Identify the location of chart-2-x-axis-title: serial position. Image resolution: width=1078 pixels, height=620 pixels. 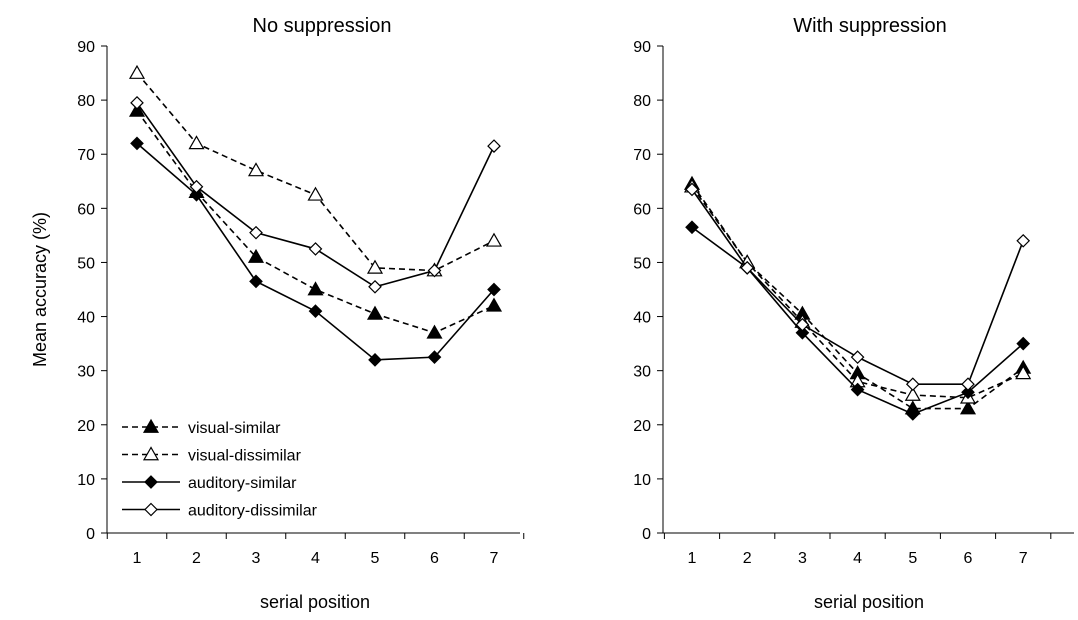
(869, 602).